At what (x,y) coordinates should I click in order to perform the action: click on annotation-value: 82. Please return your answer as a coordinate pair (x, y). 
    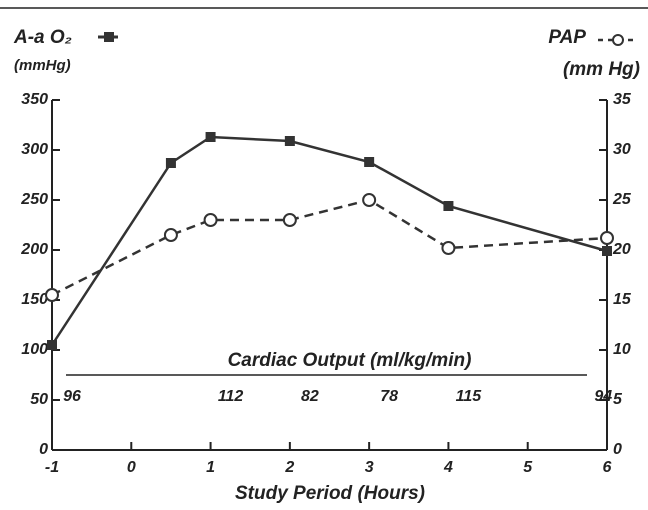
    Looking at the image, I should click on (310, 396).